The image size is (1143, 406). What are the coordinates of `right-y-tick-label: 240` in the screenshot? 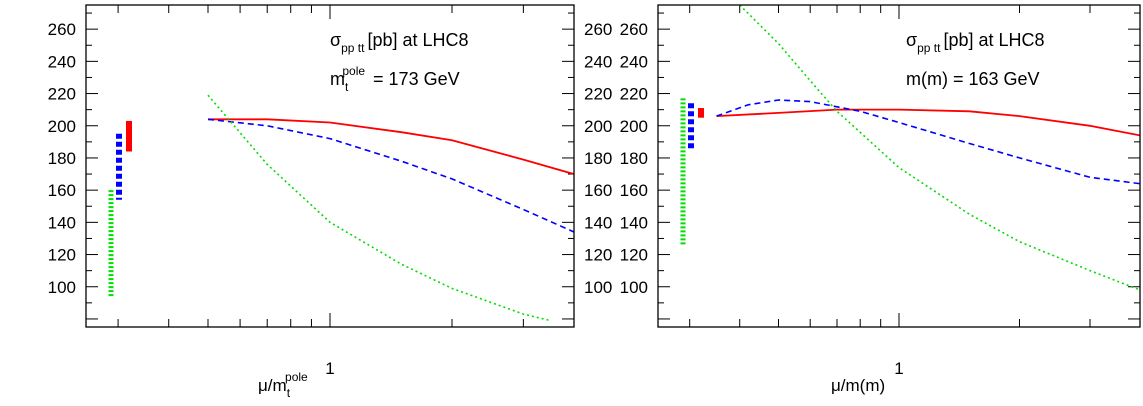 It's located at (634, 61).